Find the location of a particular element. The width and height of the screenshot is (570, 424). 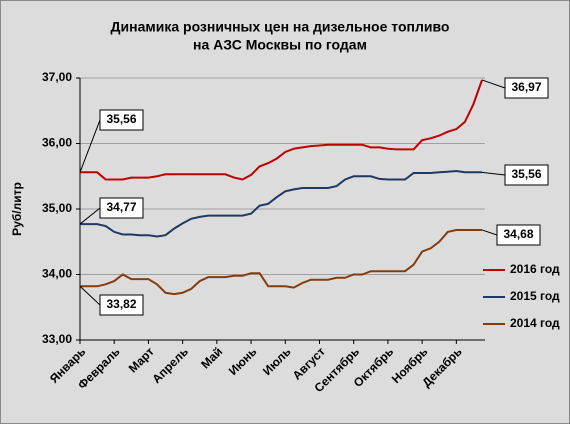

data-label: 33,82 is located at coordinates (121, 304).